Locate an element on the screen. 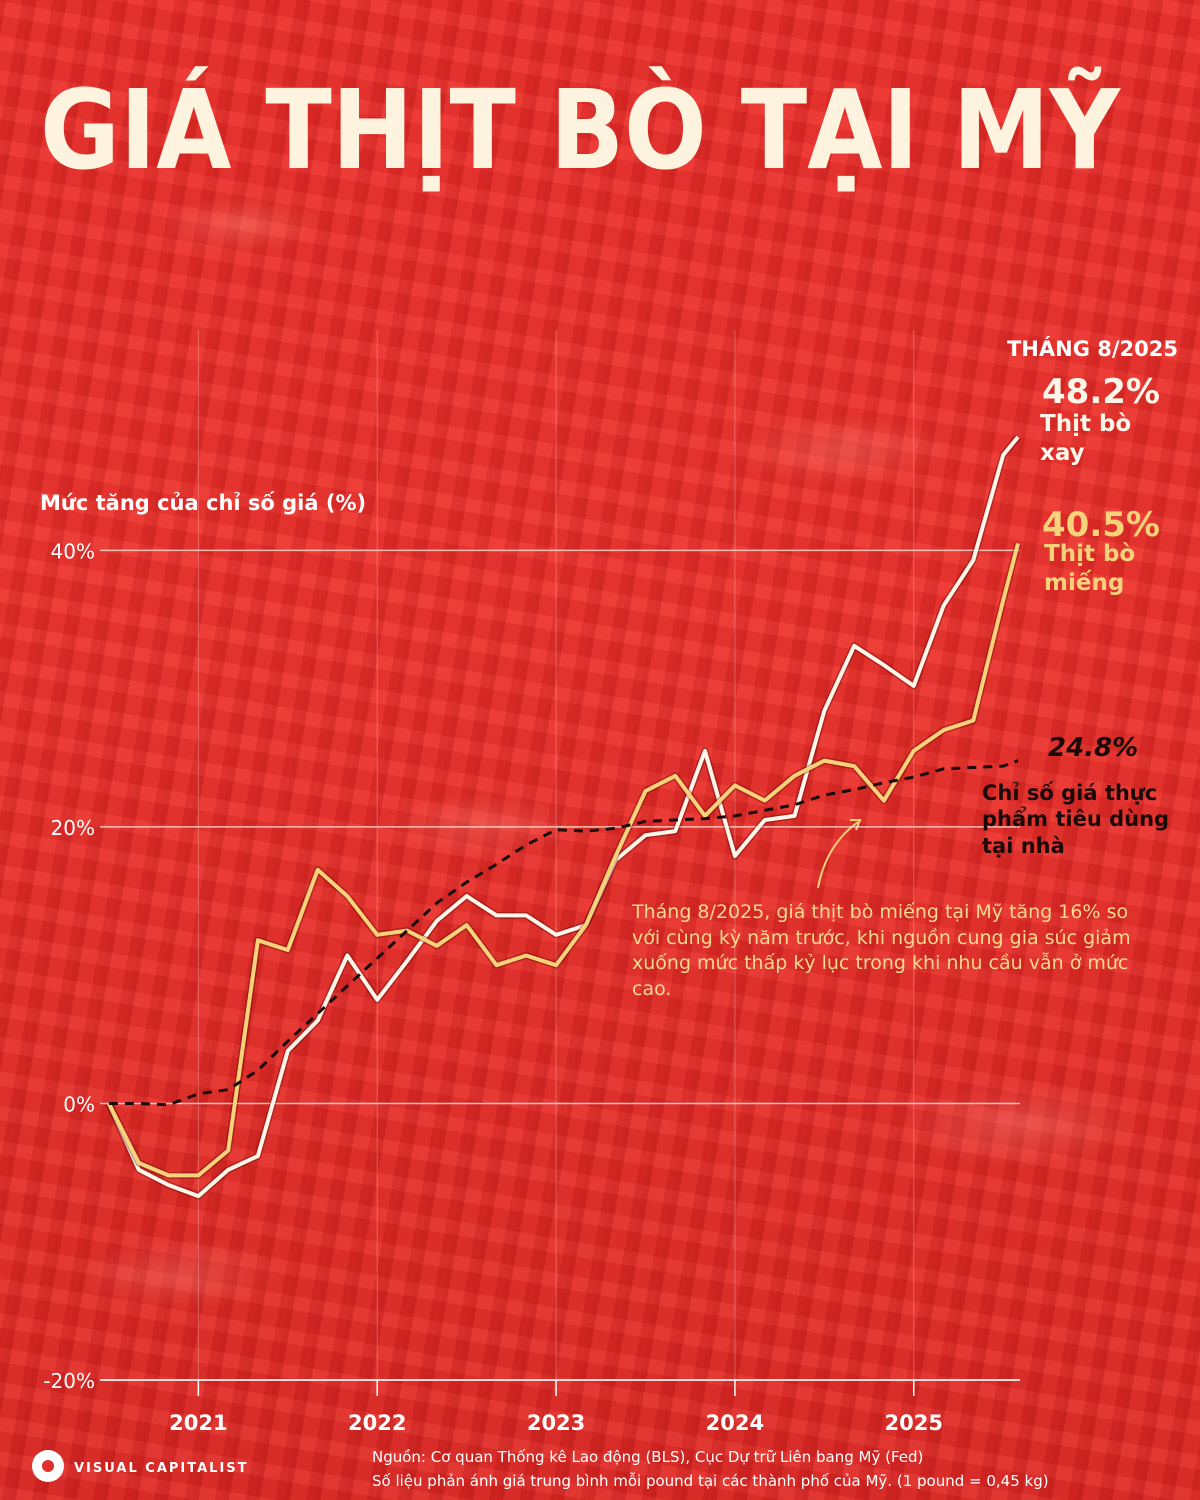 The height and width of the screenshot is (1500, 1200). x-tick-label: 2021 is located at coordinates (198, 1423).